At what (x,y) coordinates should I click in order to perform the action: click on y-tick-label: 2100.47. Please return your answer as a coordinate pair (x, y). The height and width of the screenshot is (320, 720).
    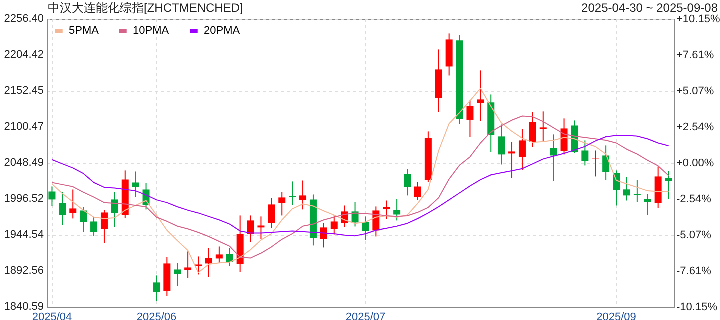
    Looking at the image, I should click on (24, 127).